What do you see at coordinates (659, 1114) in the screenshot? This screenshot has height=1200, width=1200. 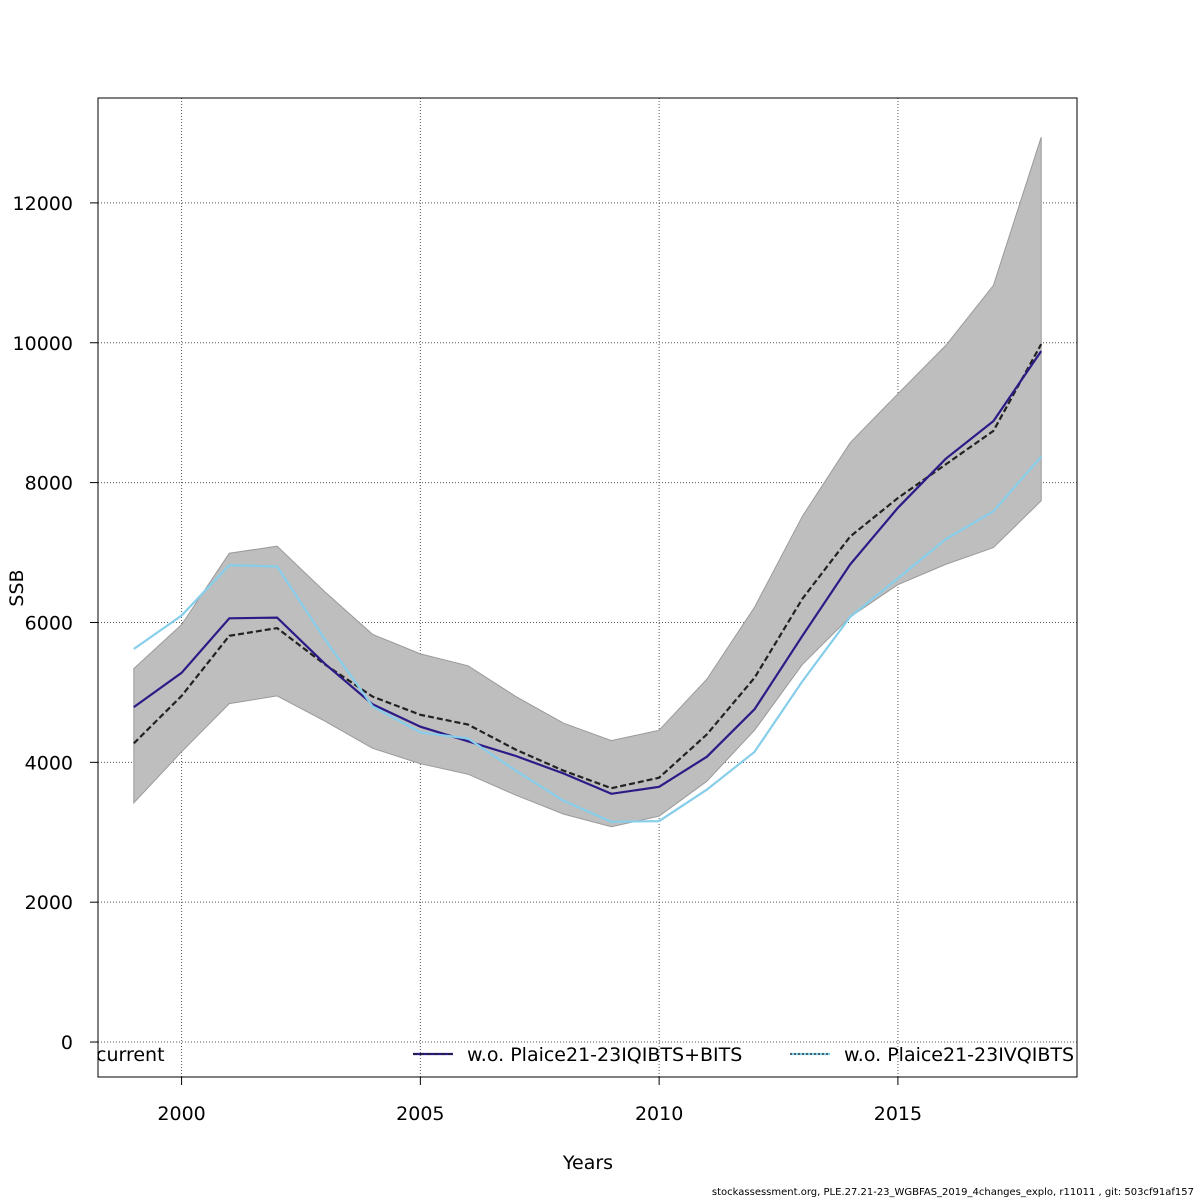 I see `x-tick-label: 2010` at bounding box center [659, 1114].